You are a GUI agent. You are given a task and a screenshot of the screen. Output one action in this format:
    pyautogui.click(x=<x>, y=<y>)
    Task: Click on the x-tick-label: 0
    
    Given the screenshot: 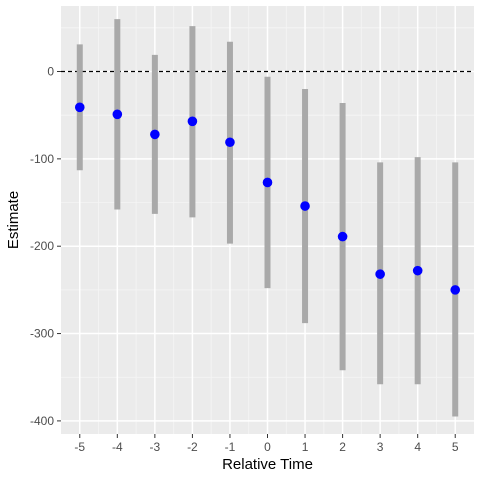 What is the action you would take?
    pyautogui.click(x=267, y=447)
    